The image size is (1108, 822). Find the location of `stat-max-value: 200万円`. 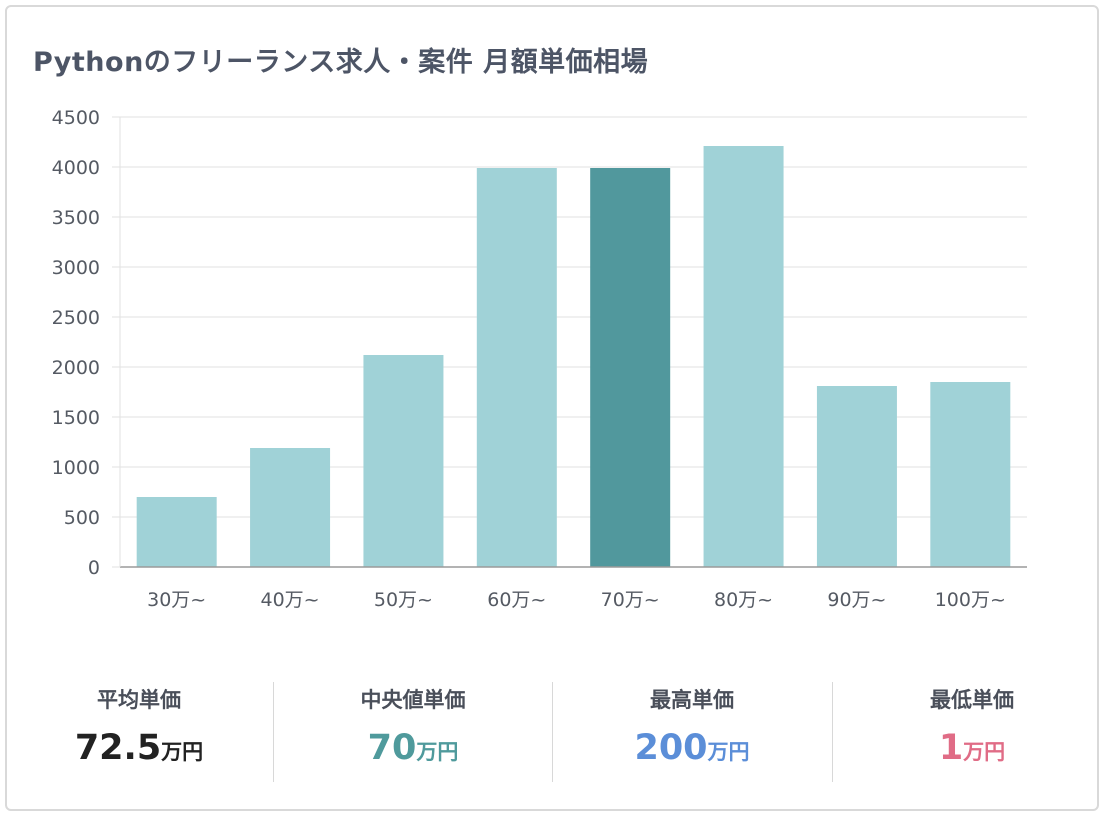

stat-max-value: 200万円 is located at coordinates (692, 748).